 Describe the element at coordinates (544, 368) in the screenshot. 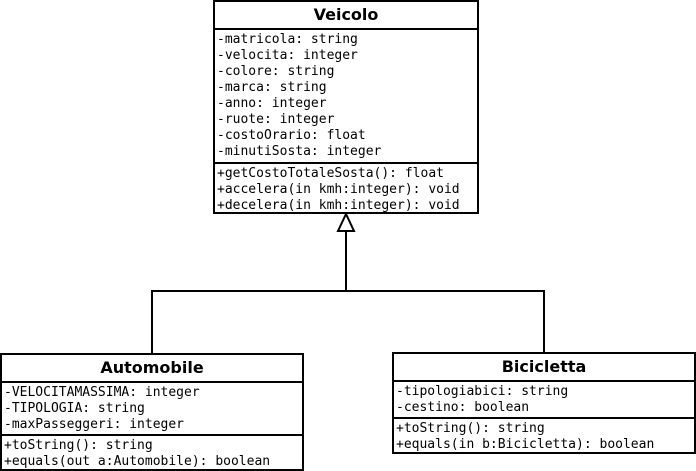

I see `class-bicicletta-name: Bicicletta` at that location.